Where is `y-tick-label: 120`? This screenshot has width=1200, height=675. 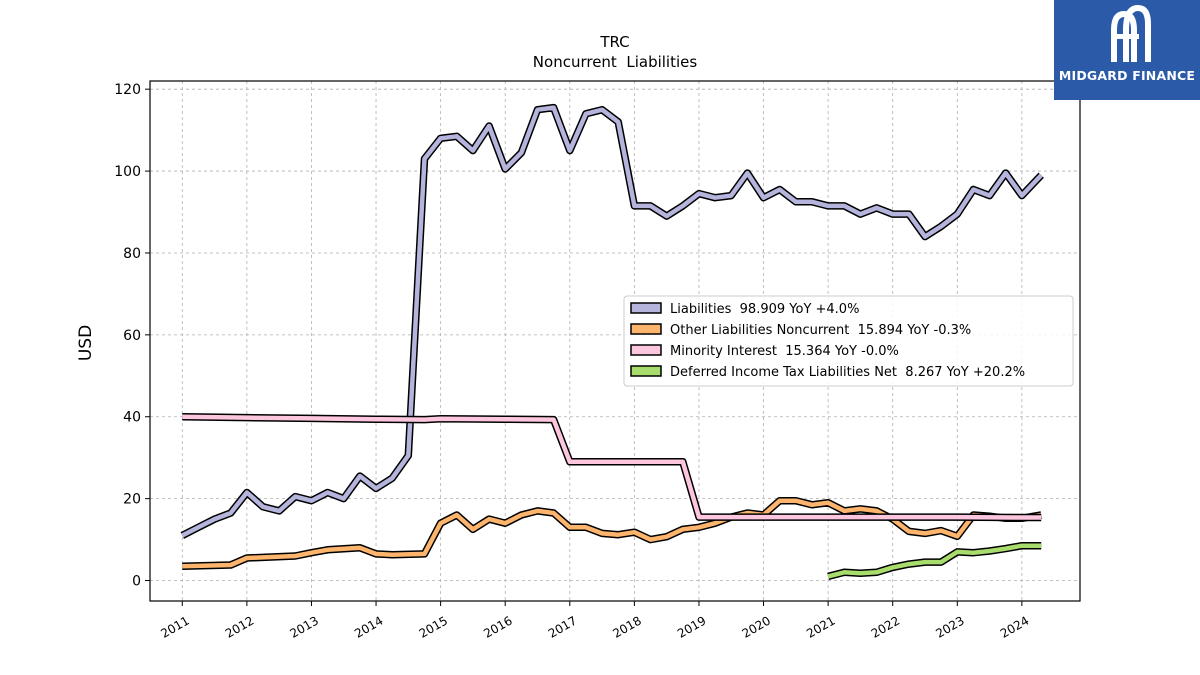 y-tick-label: 120 is located at coordinates (127, 90).